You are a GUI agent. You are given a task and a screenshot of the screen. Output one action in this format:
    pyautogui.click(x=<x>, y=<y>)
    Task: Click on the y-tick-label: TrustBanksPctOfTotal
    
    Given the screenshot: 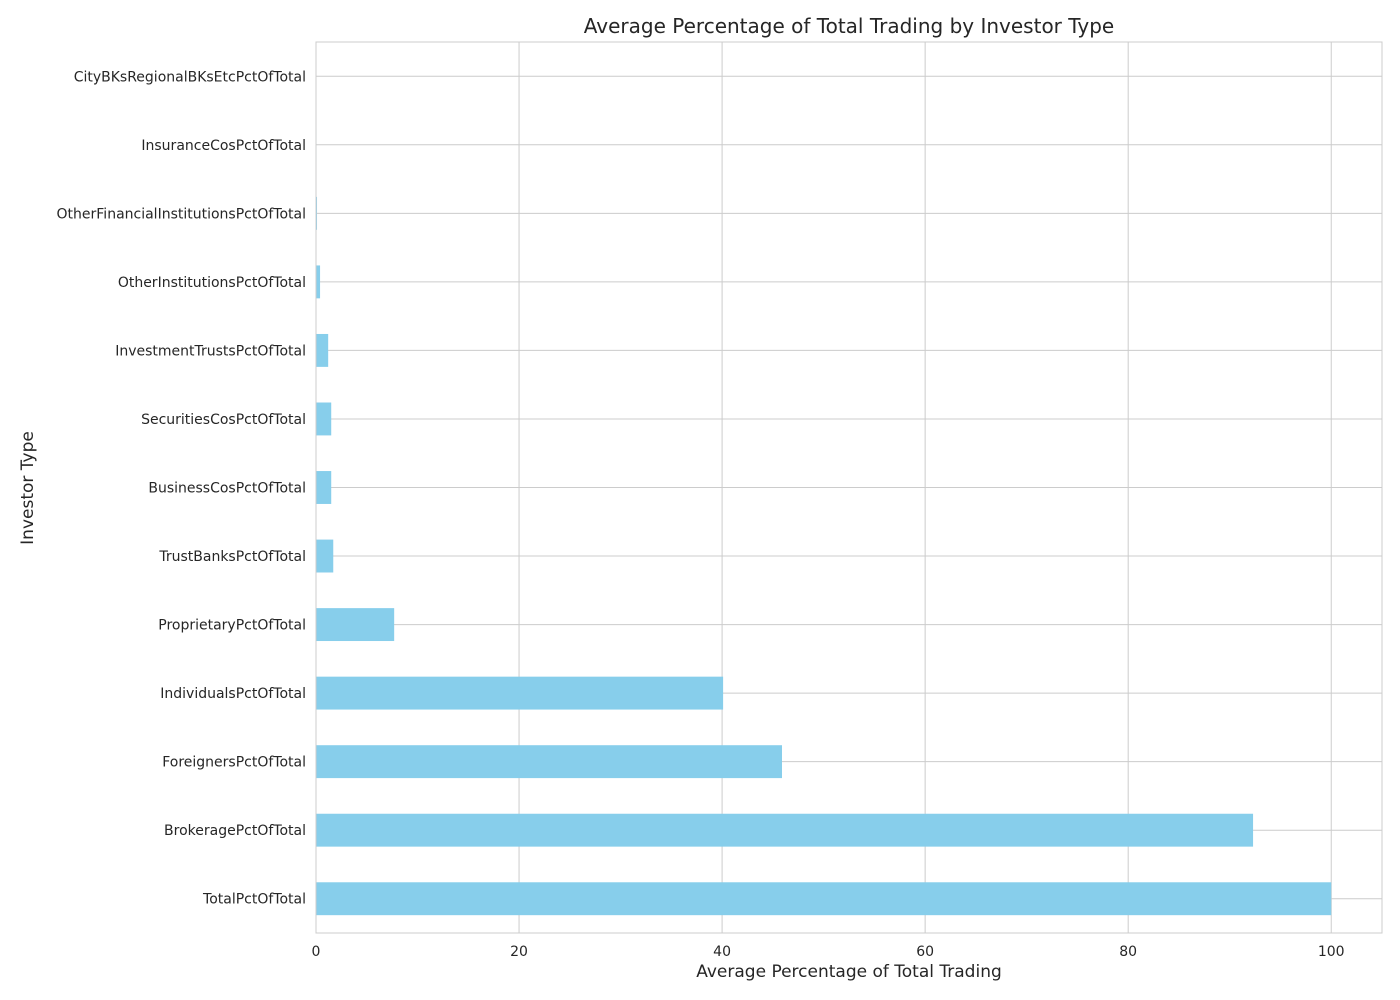 What is the action you would take?
    pyautogui.click(x=232, y=557)
    